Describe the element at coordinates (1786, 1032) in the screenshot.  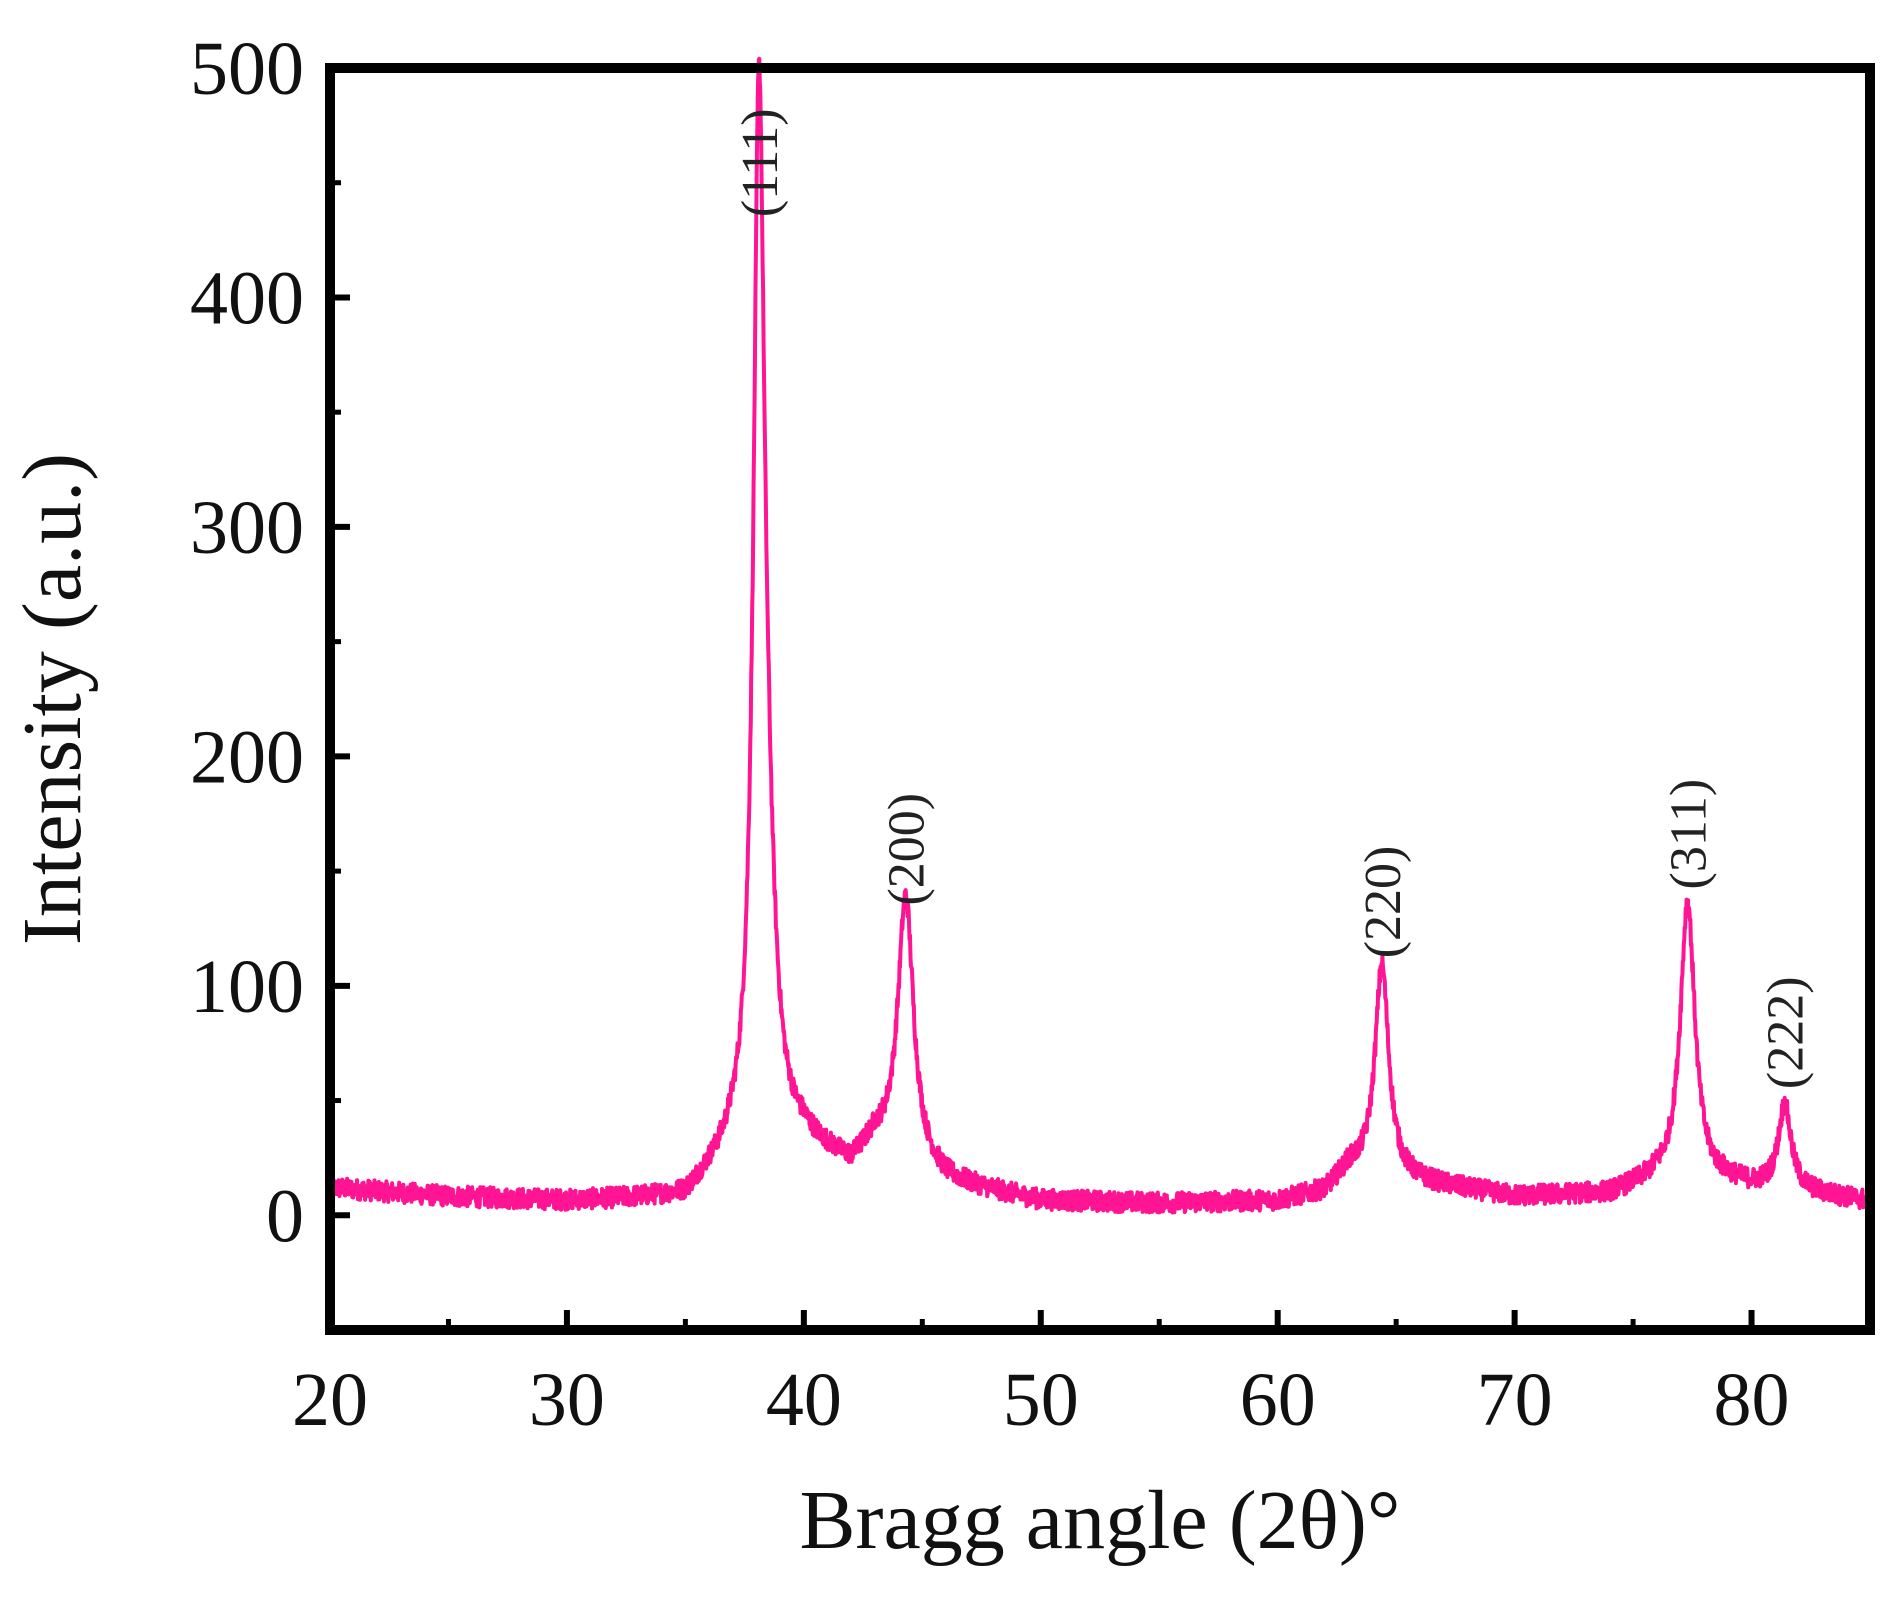
I see `peak-label: (222)` at that location.